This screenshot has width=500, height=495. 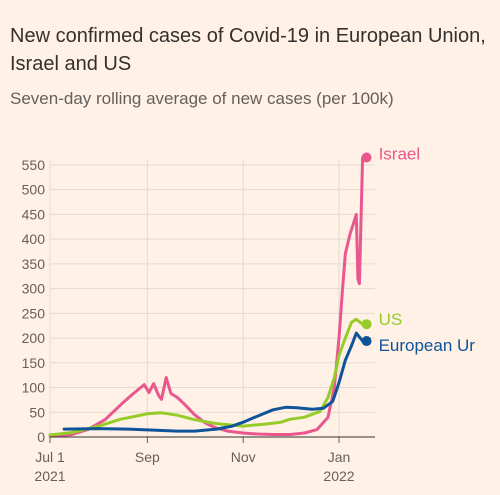 What do you see at coordinates (427, 345) in the screenshot?
I see `series-label: European Ur` at bounding box center [427, 345].